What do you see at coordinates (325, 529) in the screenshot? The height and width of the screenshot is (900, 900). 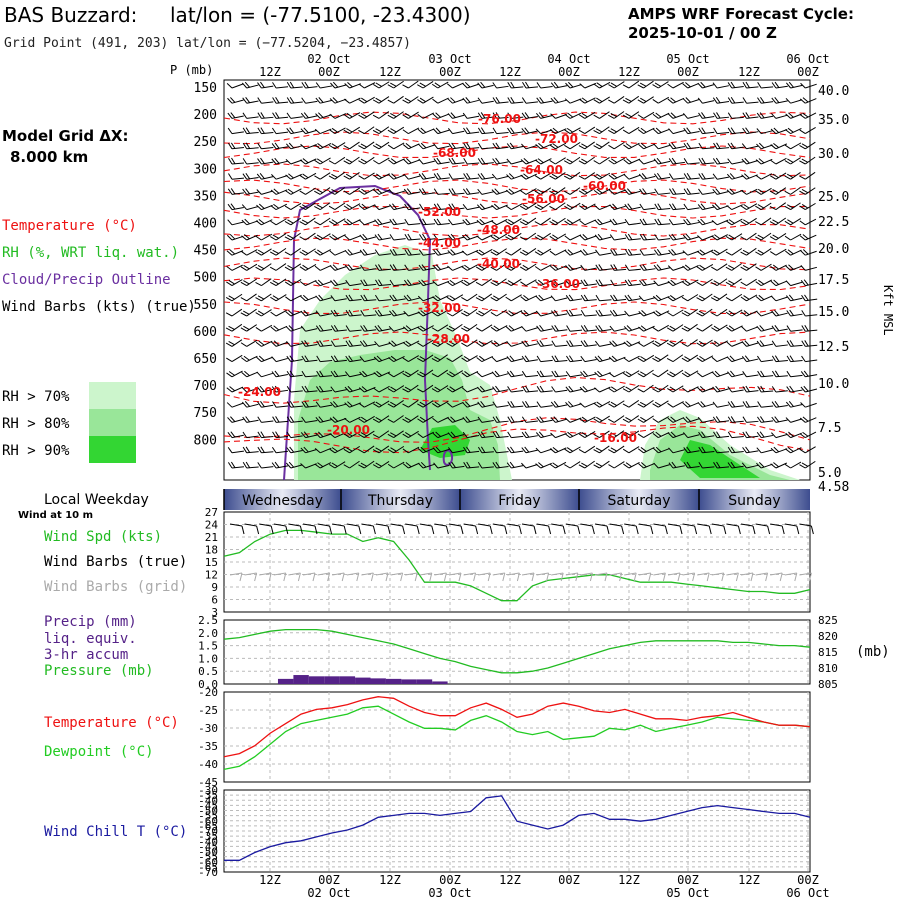 I see `wind-barb-true` at bounding box center [325, 529].